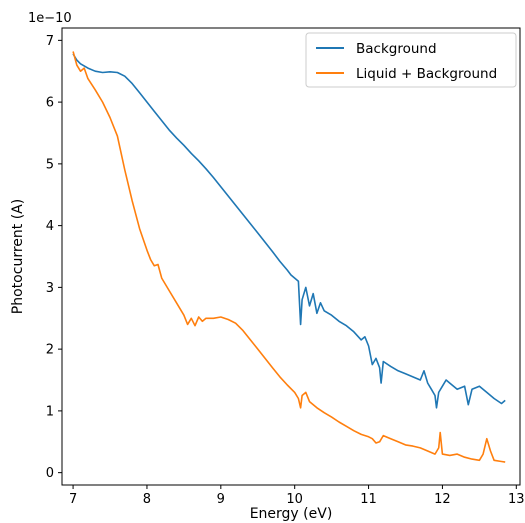 The image size is (525, 523). What do you see at coordinates (294, 499) in the screenshot?
I see `x-tick-label: 10` at bounding box center [294, 499].